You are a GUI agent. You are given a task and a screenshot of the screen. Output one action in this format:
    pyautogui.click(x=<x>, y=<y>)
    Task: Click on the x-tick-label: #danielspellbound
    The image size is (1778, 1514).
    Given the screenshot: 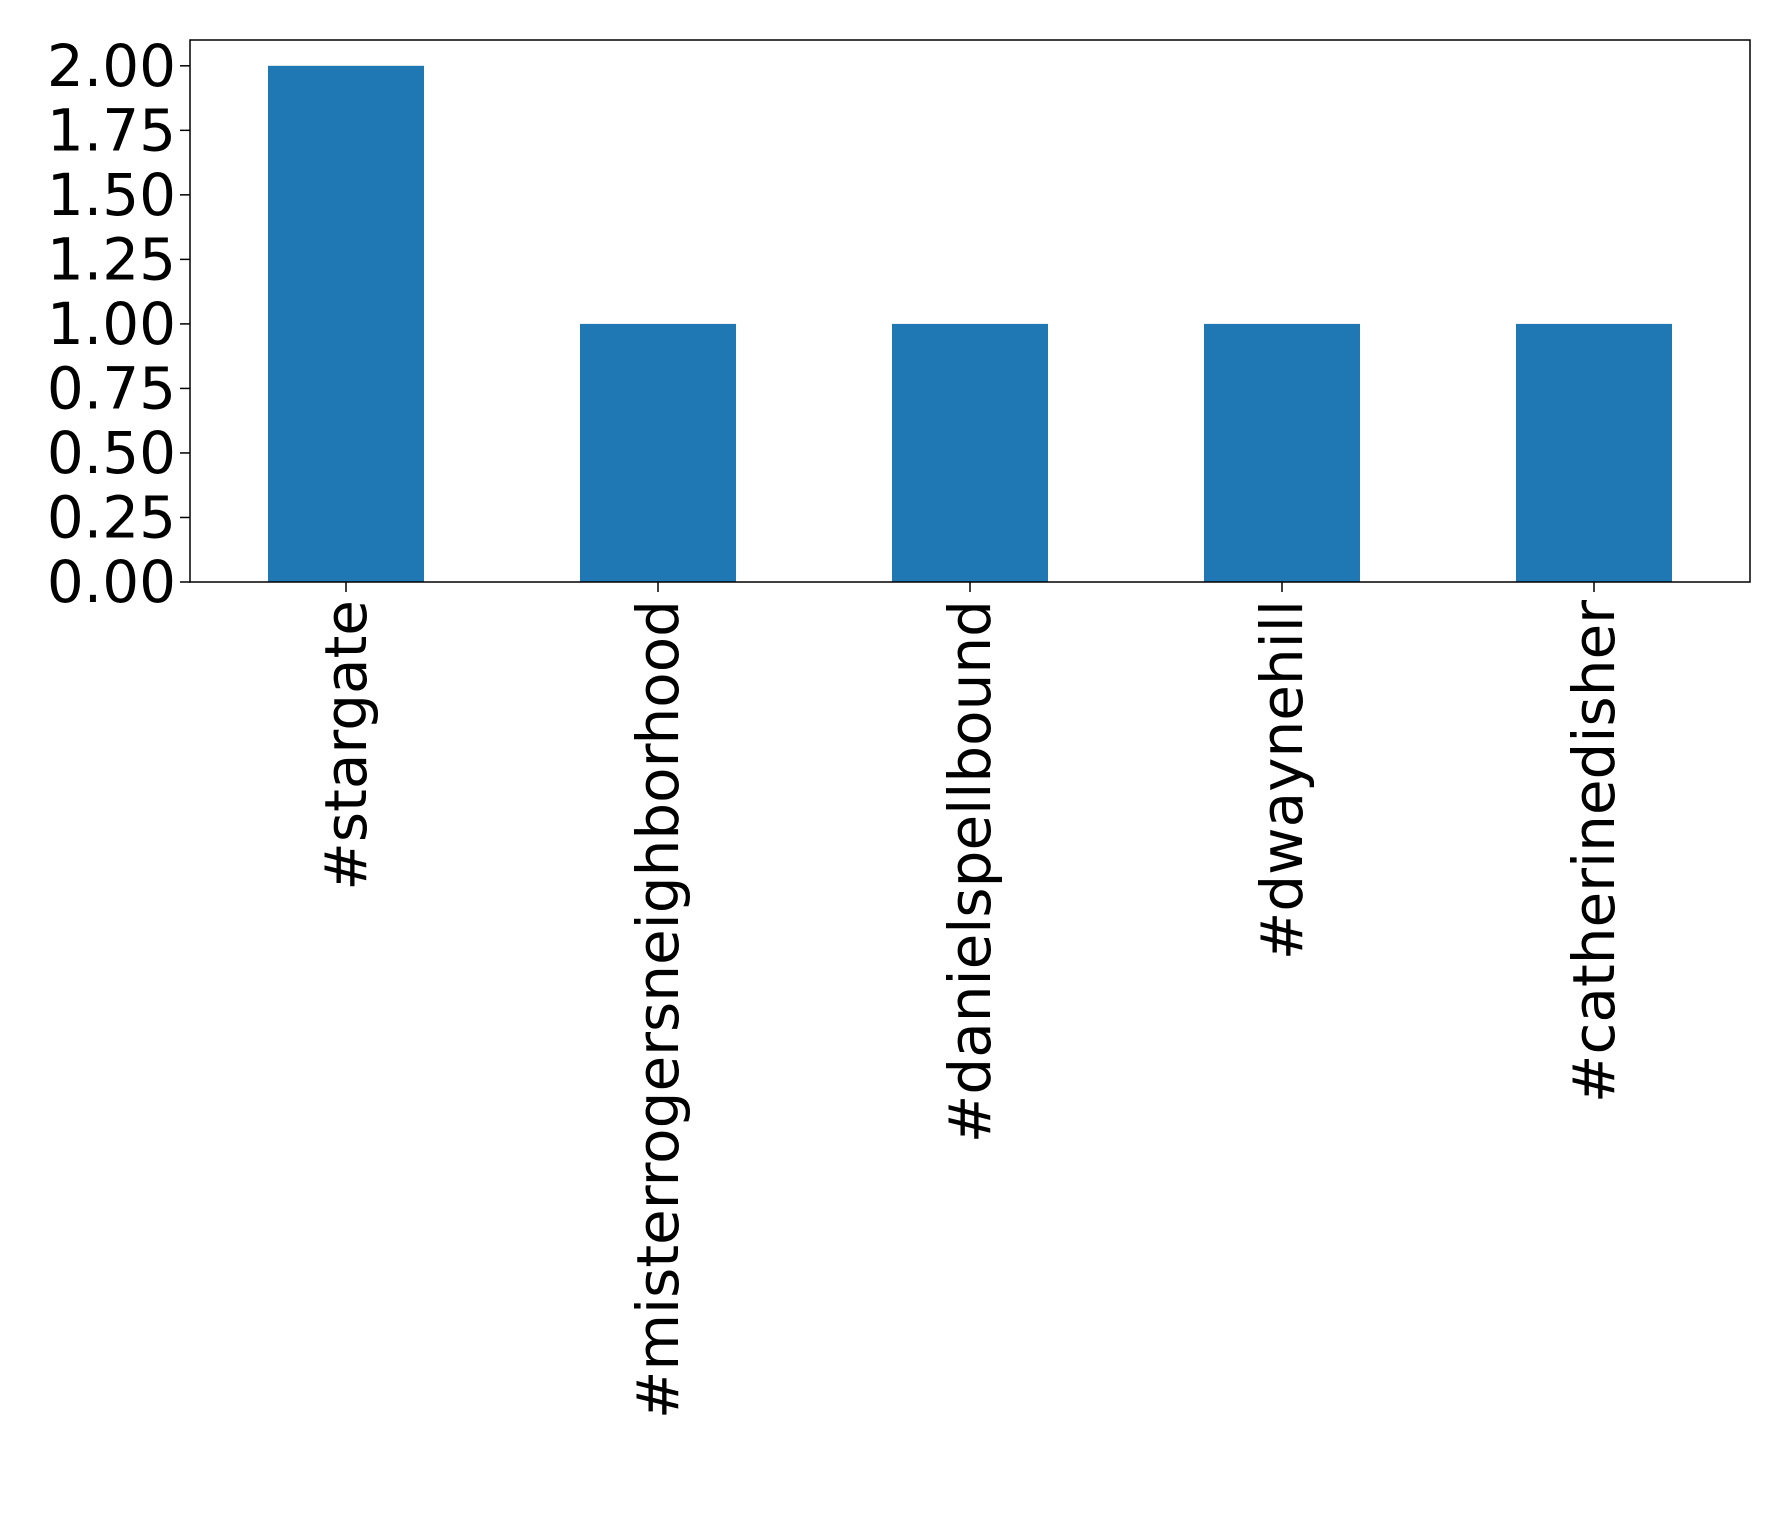 What is the action you would take?
    pyautogui.click(x=970, y=871)
    